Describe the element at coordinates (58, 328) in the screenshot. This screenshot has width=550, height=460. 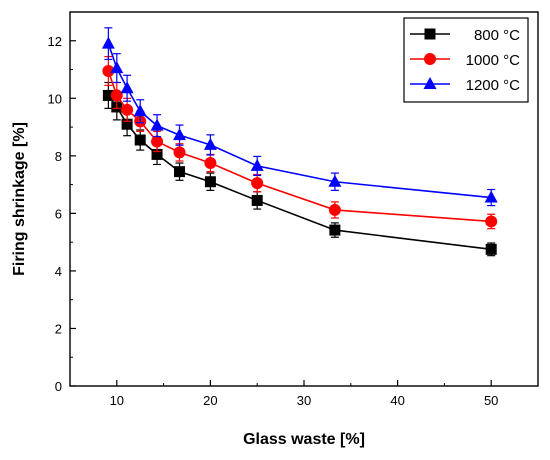
I see `y-tick-label: 2` at that location.